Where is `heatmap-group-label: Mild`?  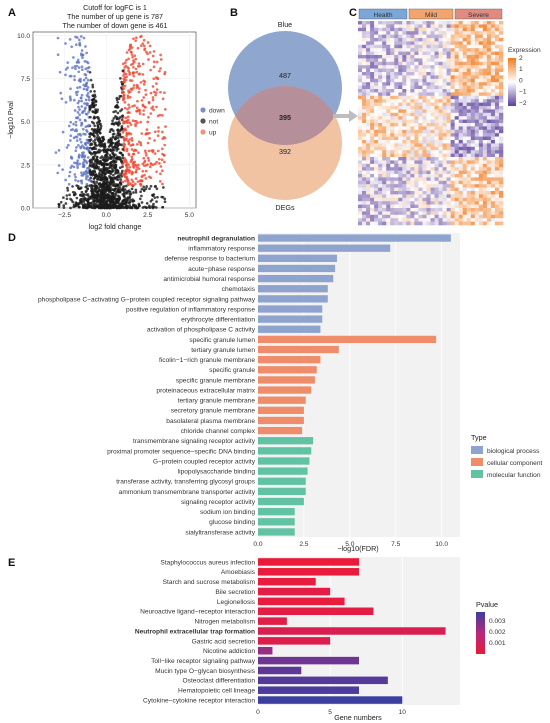 heatmap-group-label: Mild is located at coordinates (431, 15).